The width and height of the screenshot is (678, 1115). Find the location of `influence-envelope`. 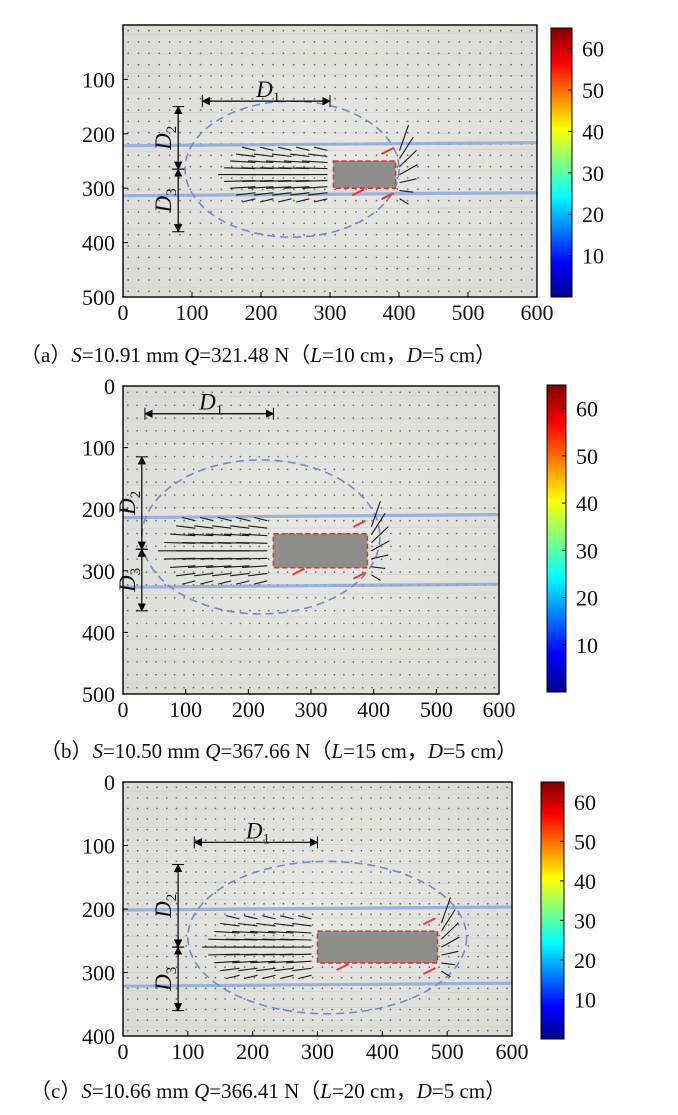

influence-envelope is located at coordinates (261, 537).